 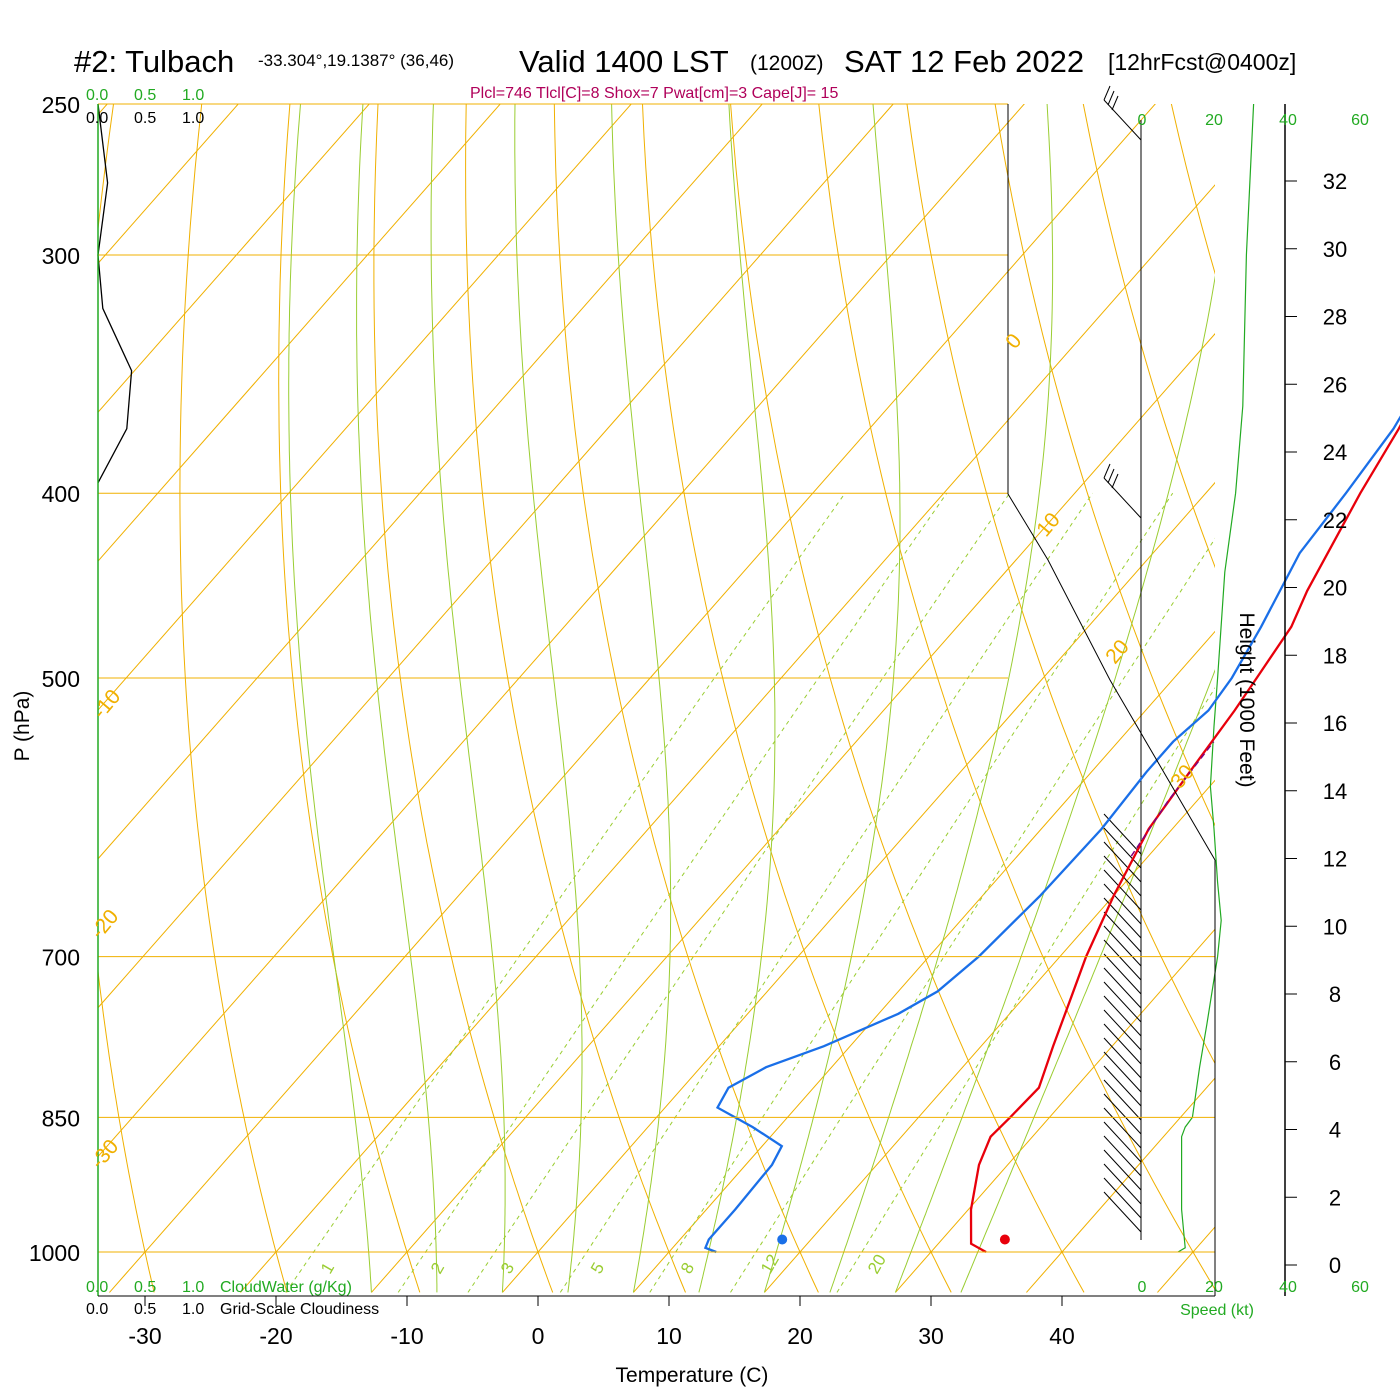 I want to click on mixing-ratio-label: 8, so click(x=687, y=1268).